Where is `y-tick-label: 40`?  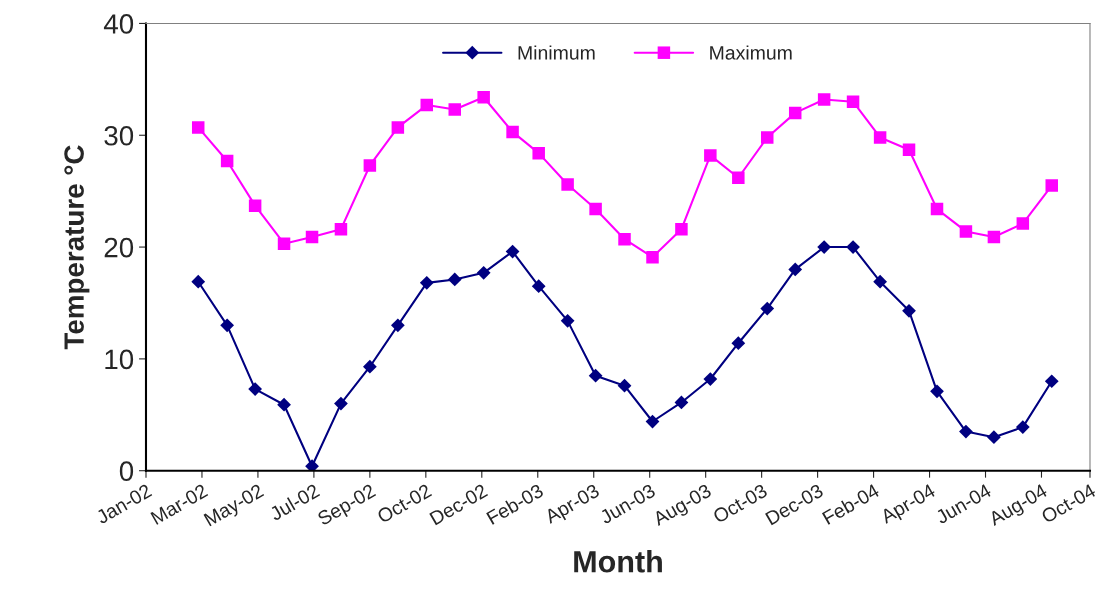
y-tick-label: 40 is located at coordinates (118, 24).